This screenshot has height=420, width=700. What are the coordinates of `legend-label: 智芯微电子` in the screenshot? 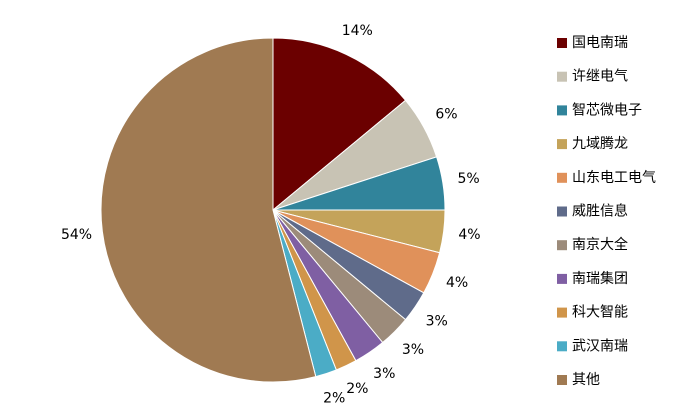 It's located at (607, 110).